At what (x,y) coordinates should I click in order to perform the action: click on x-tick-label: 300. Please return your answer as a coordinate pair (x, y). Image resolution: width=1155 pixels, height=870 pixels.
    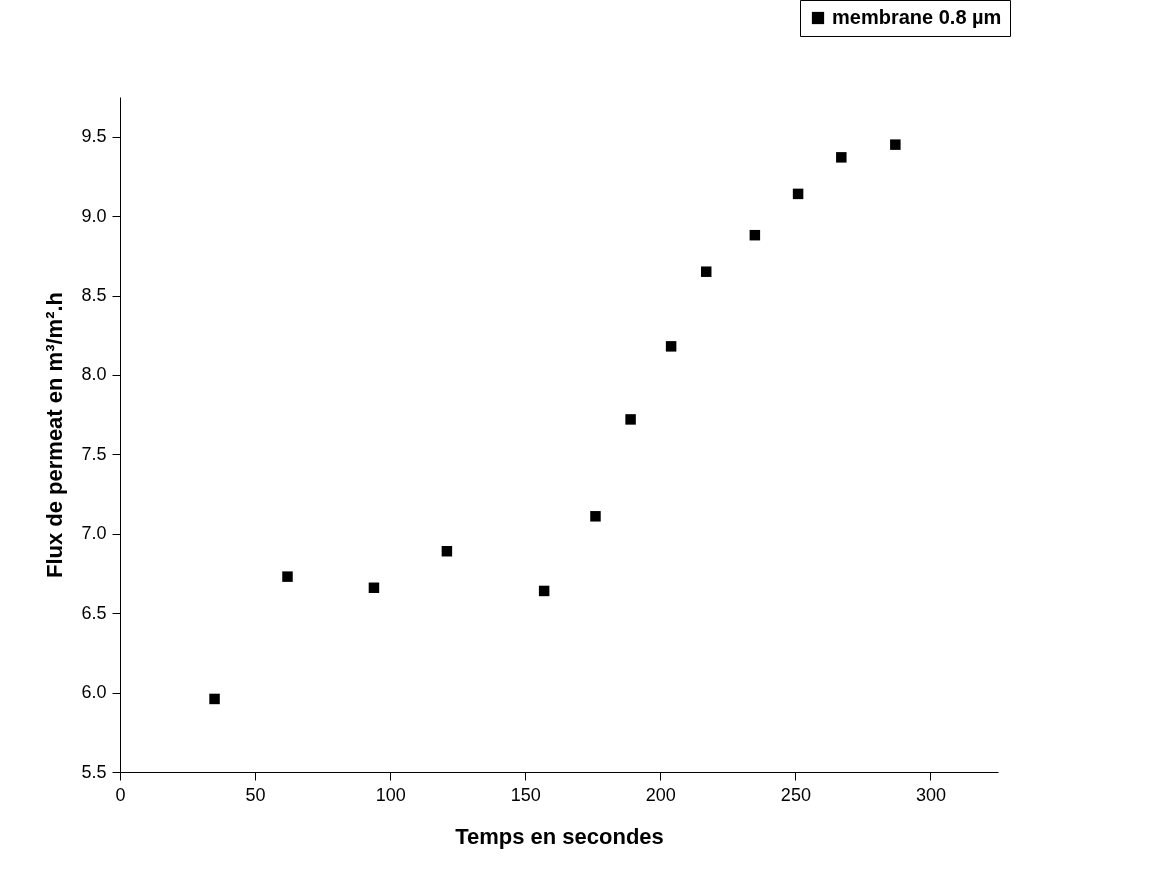
    Looking at the image, I should click on (930, 794).